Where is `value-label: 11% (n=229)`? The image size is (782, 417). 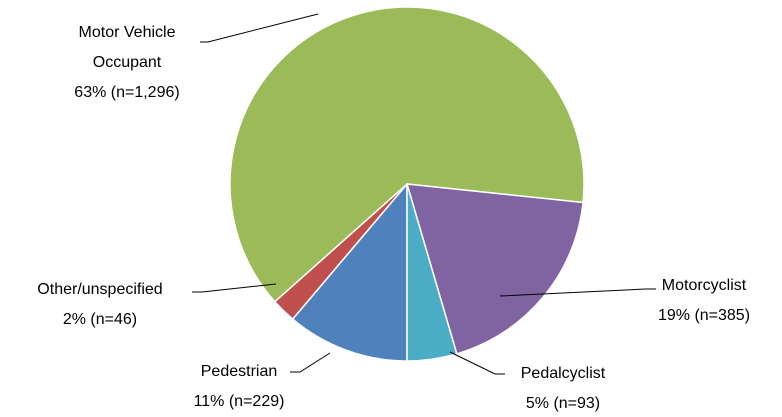
value-label: 11% (n=229) is located at coordinates (239, 401).